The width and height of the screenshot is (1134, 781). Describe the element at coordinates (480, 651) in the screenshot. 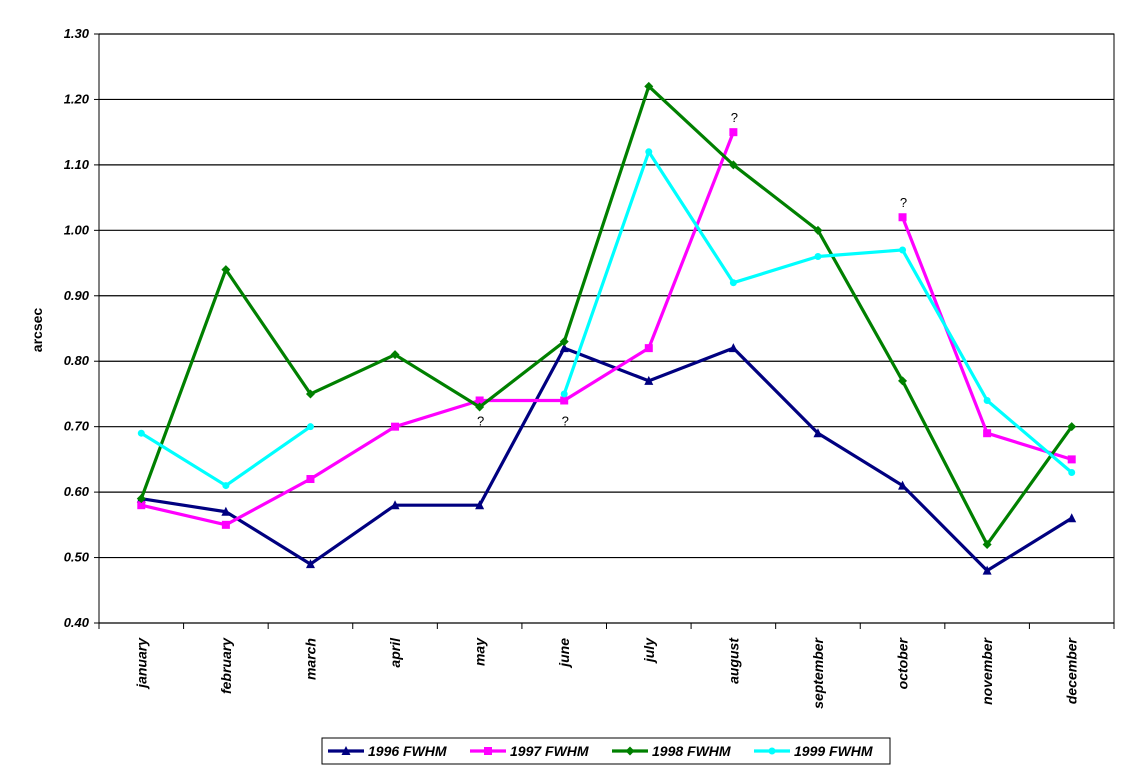

I see `x-tick-label: may` at that location.